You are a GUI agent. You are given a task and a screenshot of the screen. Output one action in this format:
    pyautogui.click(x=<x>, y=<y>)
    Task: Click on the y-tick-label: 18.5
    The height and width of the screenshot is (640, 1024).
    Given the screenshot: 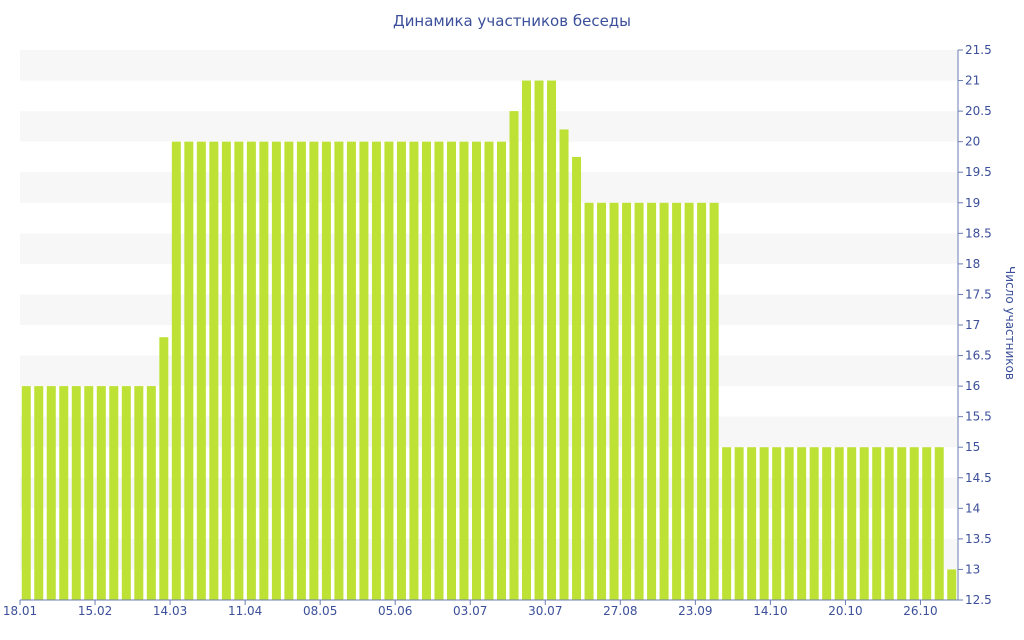 What is the action you would take?
    pyautogui.click(x=978, y=233)
    